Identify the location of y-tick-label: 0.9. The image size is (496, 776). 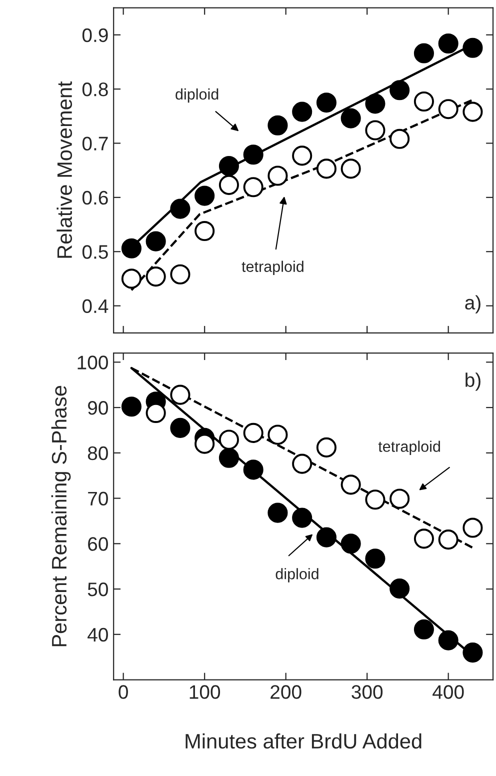
(95, 35).